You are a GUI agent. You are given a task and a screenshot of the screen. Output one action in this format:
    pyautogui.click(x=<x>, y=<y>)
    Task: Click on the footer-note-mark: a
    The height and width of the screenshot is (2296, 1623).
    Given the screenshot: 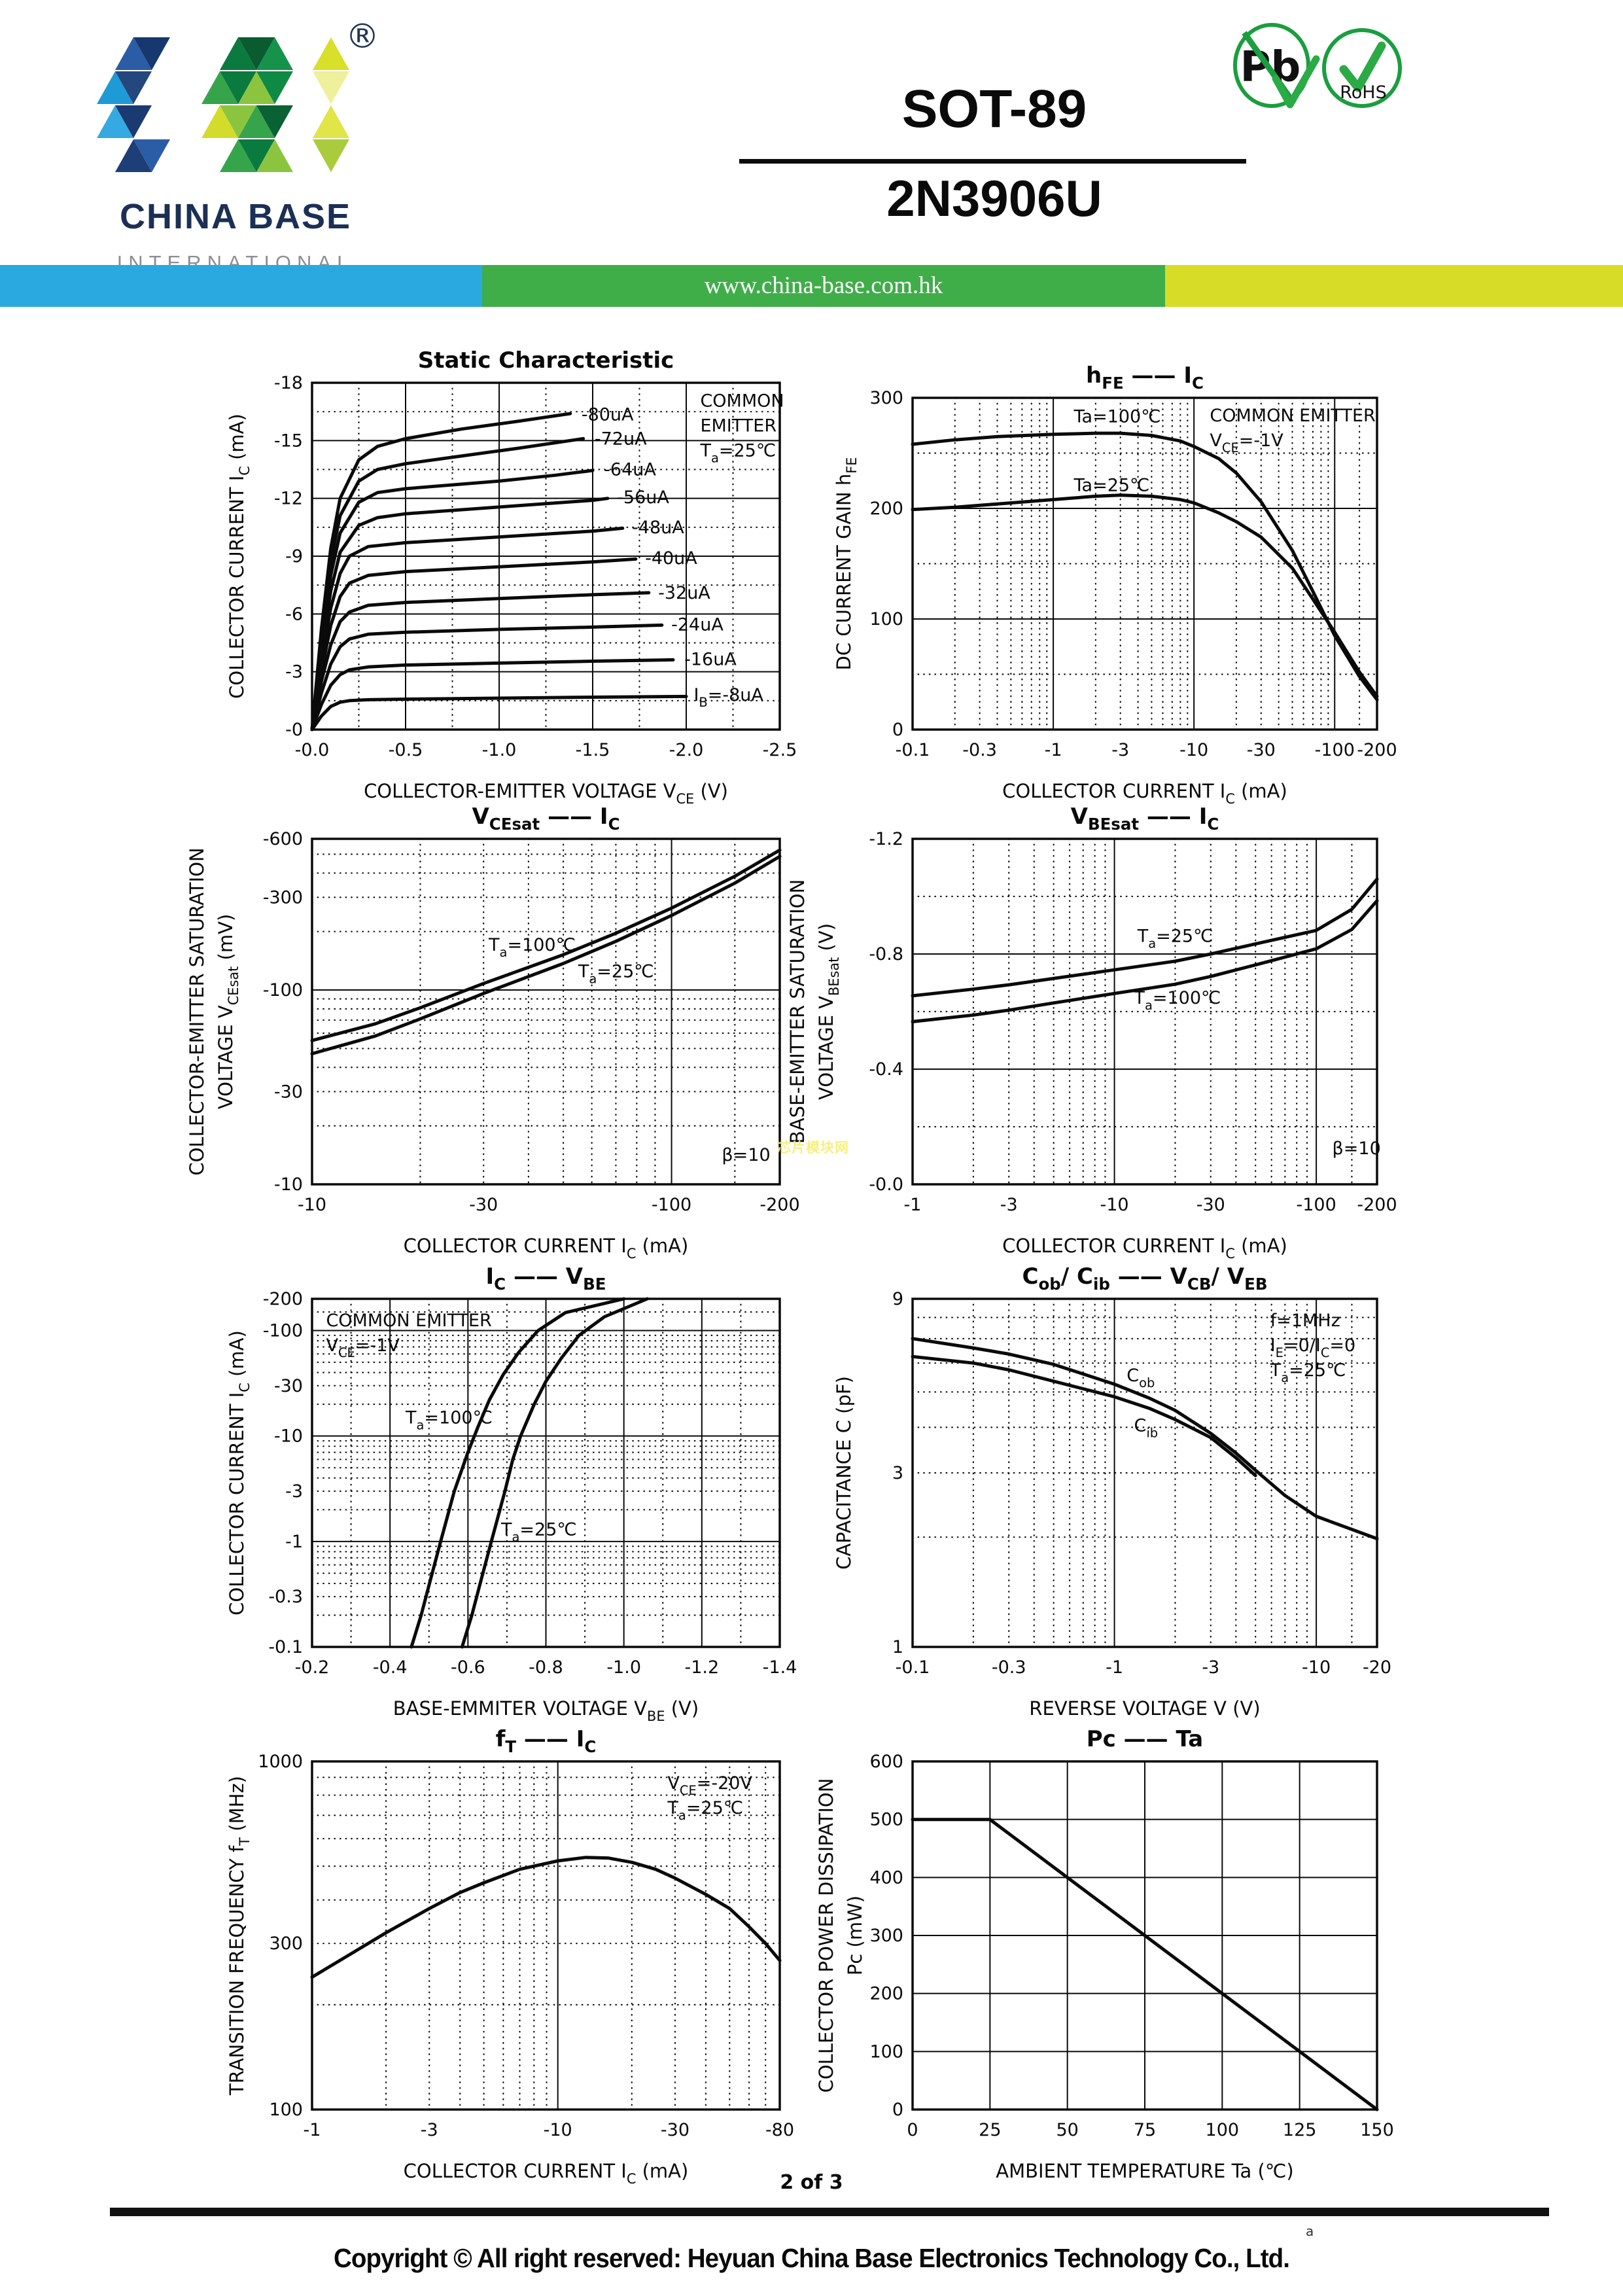 What is the action you would take?
    pyautogui.click(x=1310, y=2231)
    